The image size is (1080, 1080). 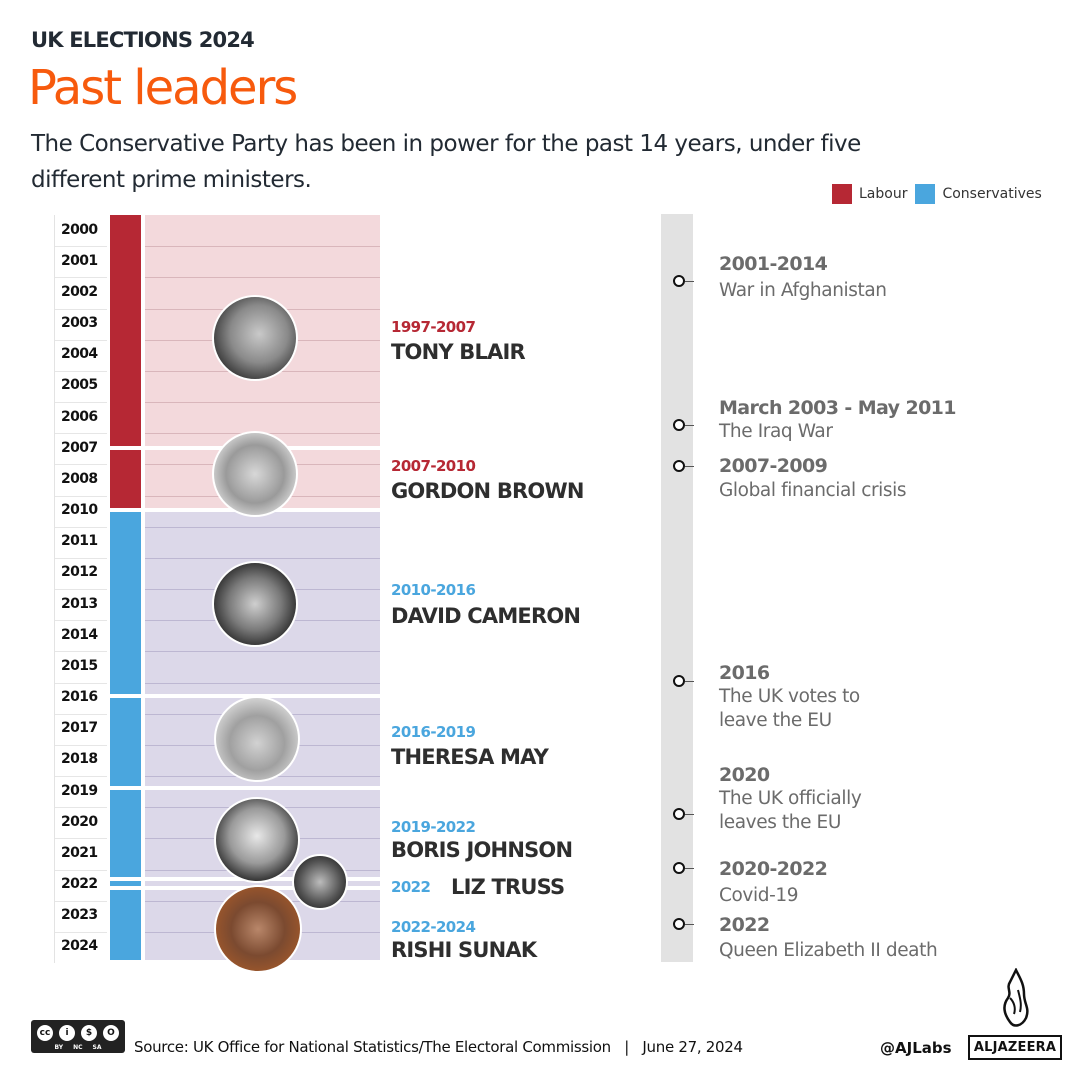 What do you see at coordinates (125, 479) in the screenshot?
I see `bar-brown` at bounding box center [125, 479].